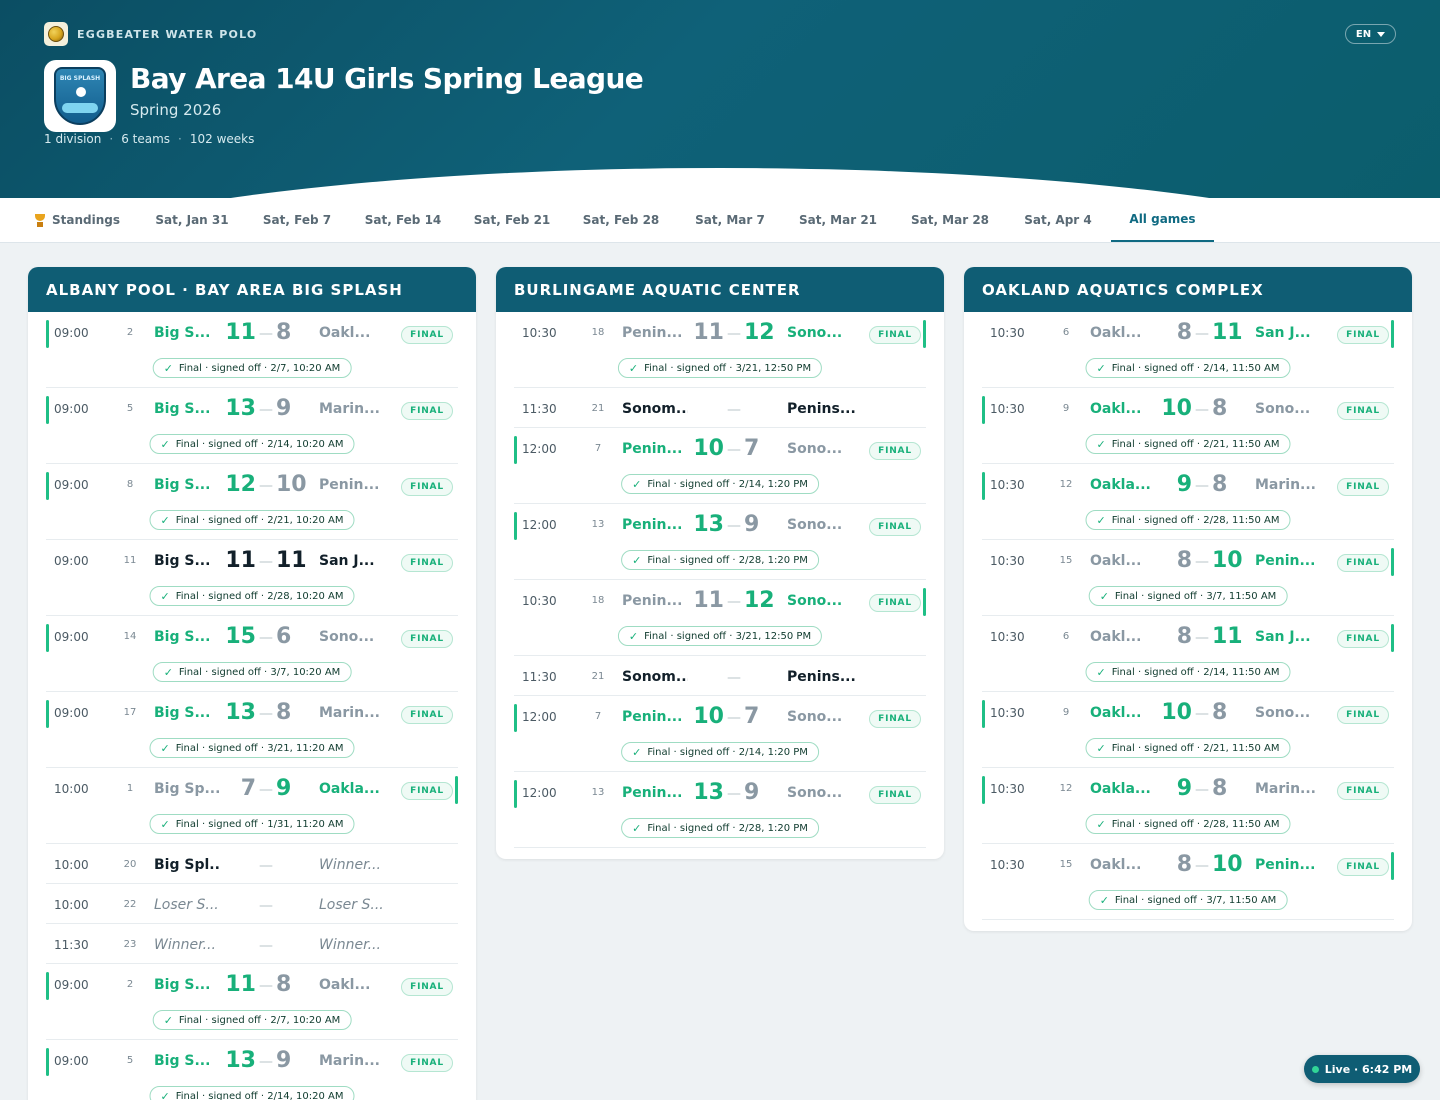  Describe the element at coordinates (47, 986) in the screenshot. I see `winner-indicator` at that location.